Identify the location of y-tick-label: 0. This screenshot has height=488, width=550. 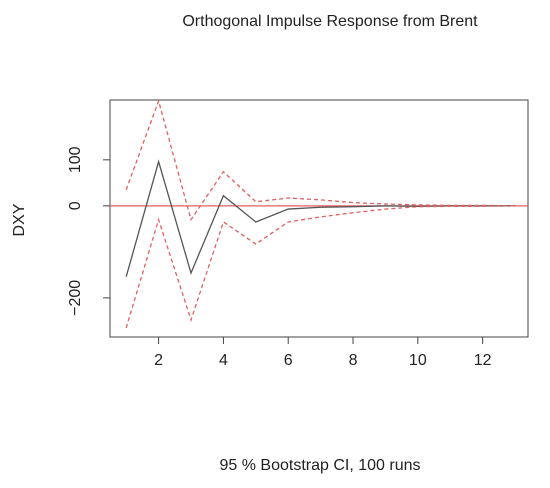
(75, 205).